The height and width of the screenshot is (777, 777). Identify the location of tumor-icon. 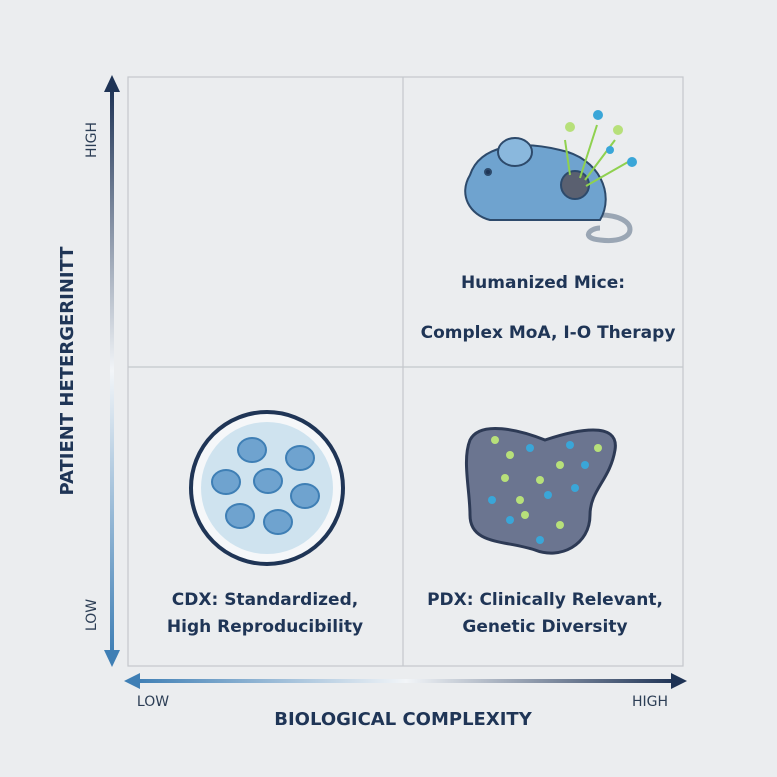
(540, 490).